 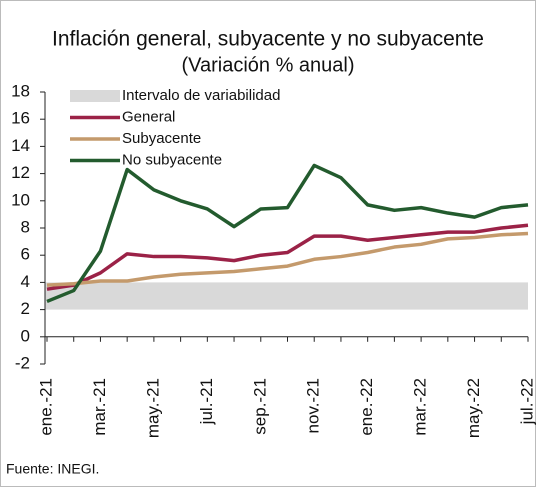 What do you see at coordinates (267, 65) in the screenshot?
I see `chart-subtitle: (Variación % anual)` at bounding box center [267, 65].